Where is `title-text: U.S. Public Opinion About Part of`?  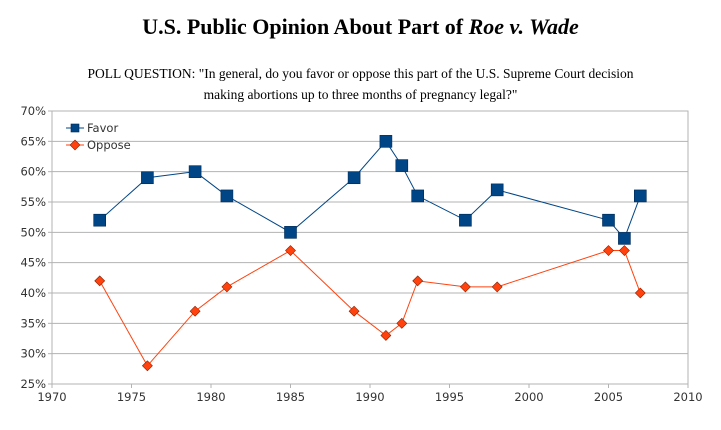
title-text: U.S. Public Opinion About Part of is located at coordinates (305, 26).